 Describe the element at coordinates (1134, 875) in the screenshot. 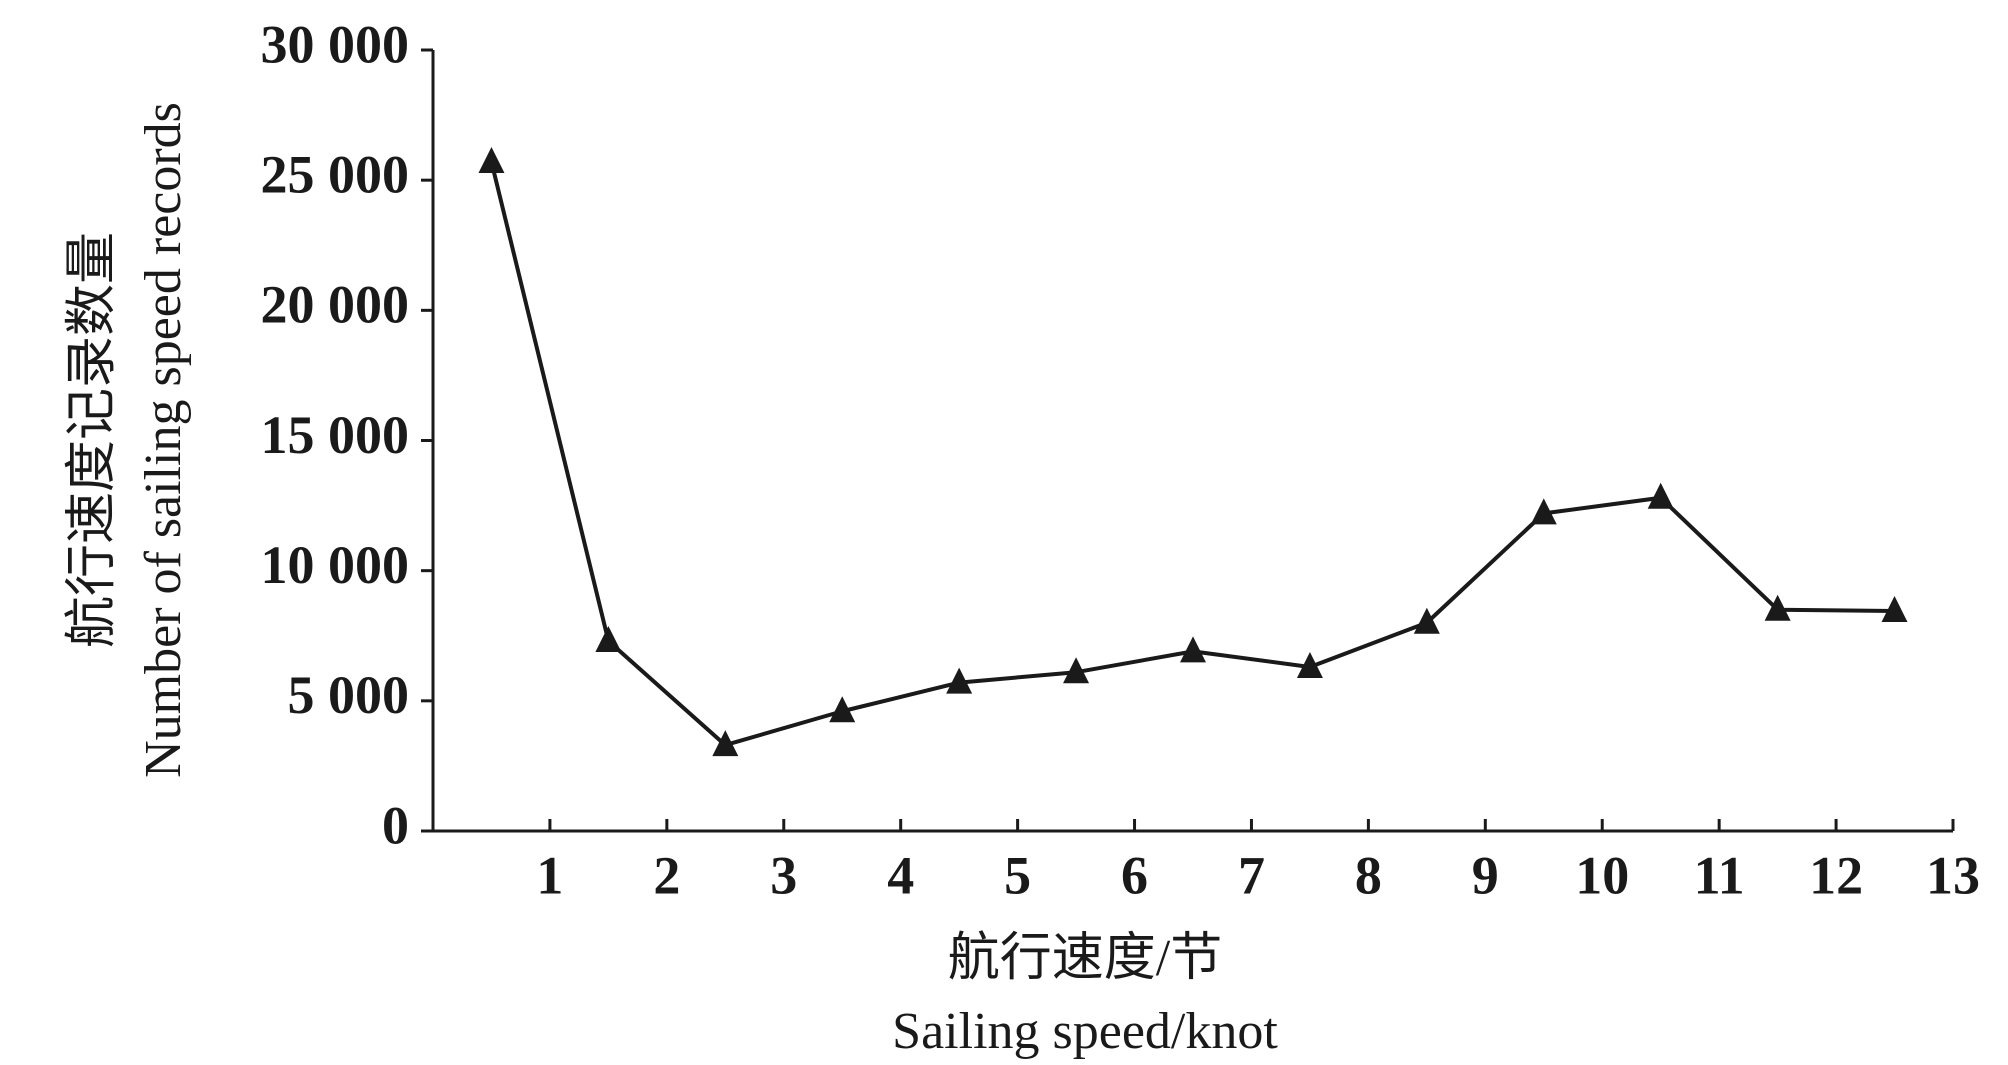

I see `x-tick-label: 6` at that location.